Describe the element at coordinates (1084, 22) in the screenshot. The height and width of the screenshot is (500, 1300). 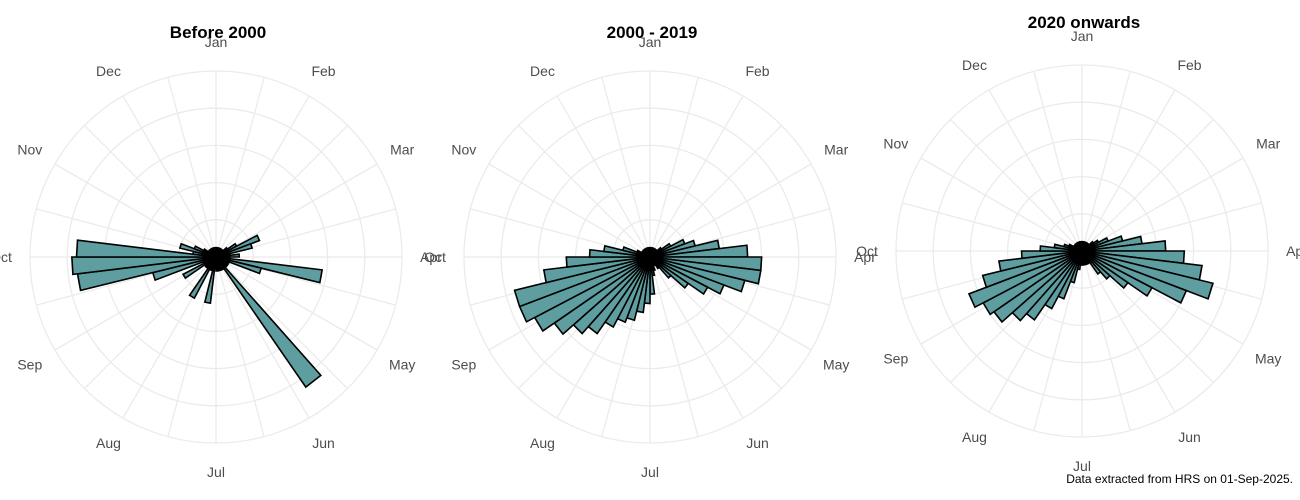
I see `panel-title: 2020 onwards` at that location.